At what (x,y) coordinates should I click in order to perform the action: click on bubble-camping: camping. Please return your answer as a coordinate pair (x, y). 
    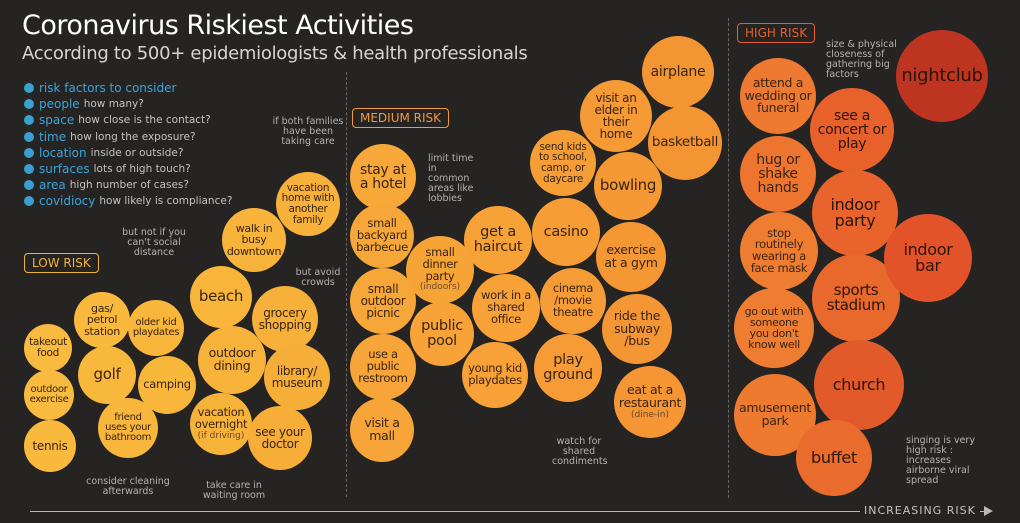
    Looking at the image, I should click on (167, 385).